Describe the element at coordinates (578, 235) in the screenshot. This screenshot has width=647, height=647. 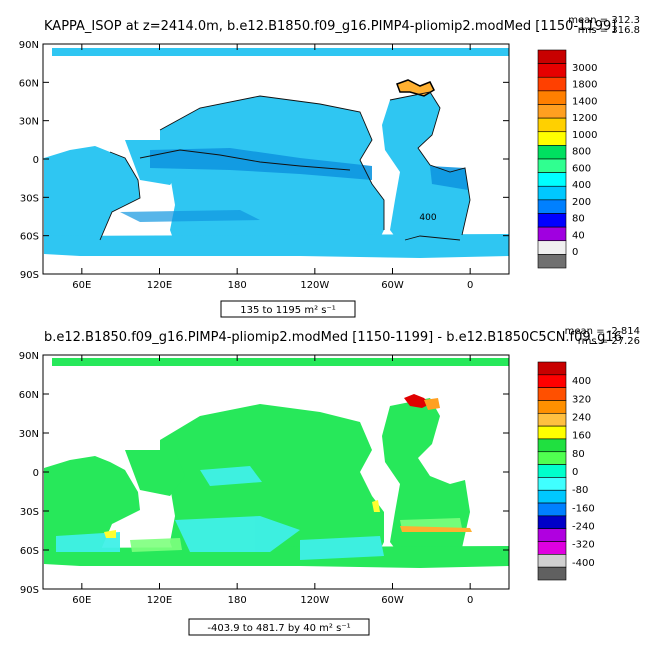
I see `panel-1-colorbar-label: 40` at that location.